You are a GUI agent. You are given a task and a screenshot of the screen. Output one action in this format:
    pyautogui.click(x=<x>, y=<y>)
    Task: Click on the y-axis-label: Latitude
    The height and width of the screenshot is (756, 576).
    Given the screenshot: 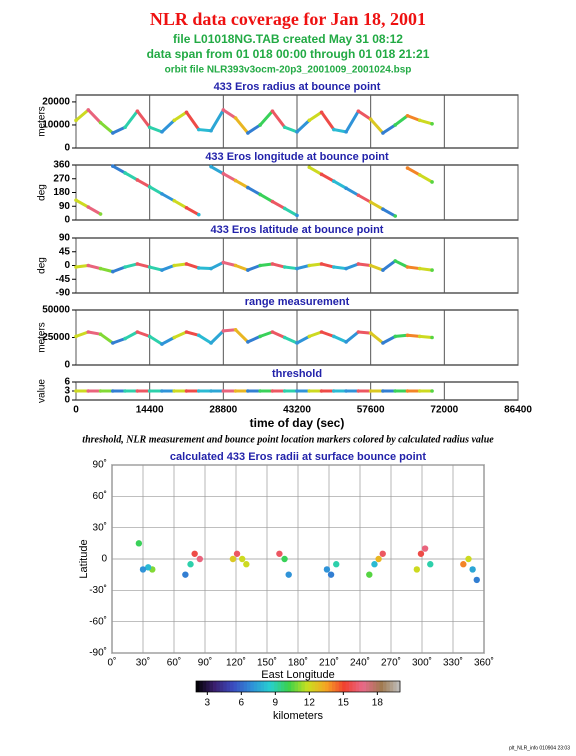 What is the action you would take?
    pyautogui.click(x=84, y=558)
    